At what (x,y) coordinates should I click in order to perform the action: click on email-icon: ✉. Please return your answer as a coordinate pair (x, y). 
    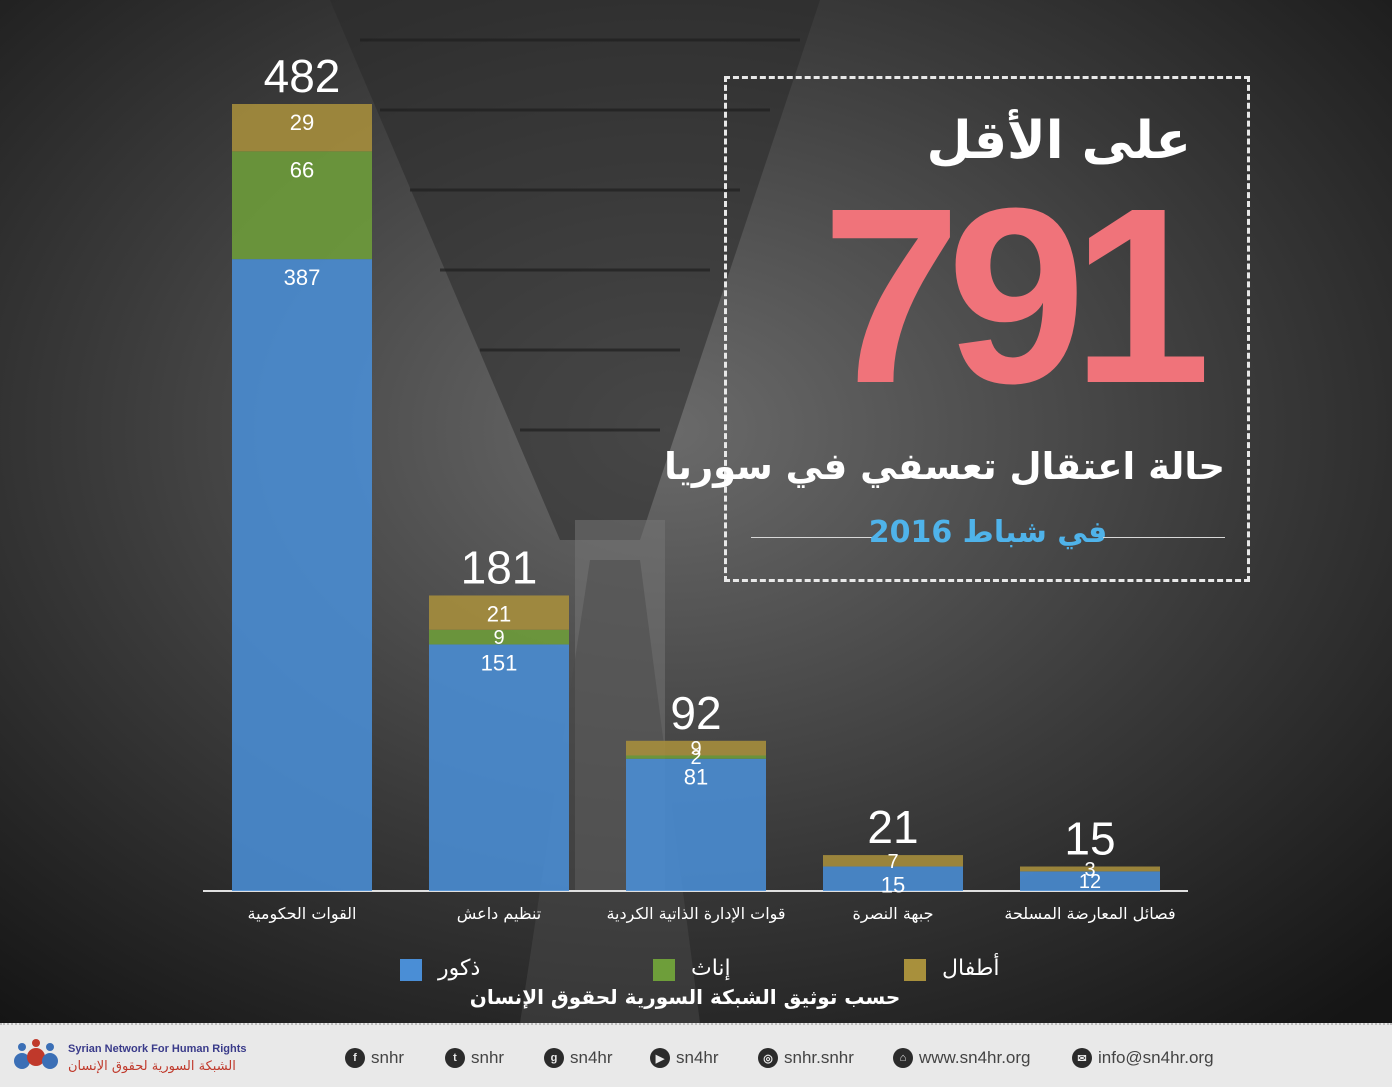
    Looking at the image, I should click on (1082, 1058).